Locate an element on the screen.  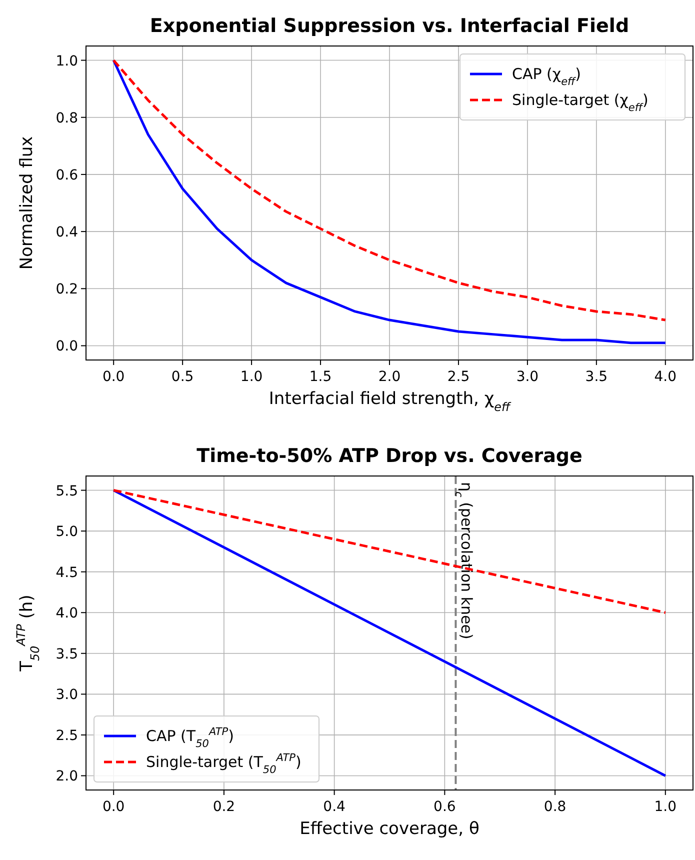
y-tick-label: 0.6 is located at coordinates (67, 175).